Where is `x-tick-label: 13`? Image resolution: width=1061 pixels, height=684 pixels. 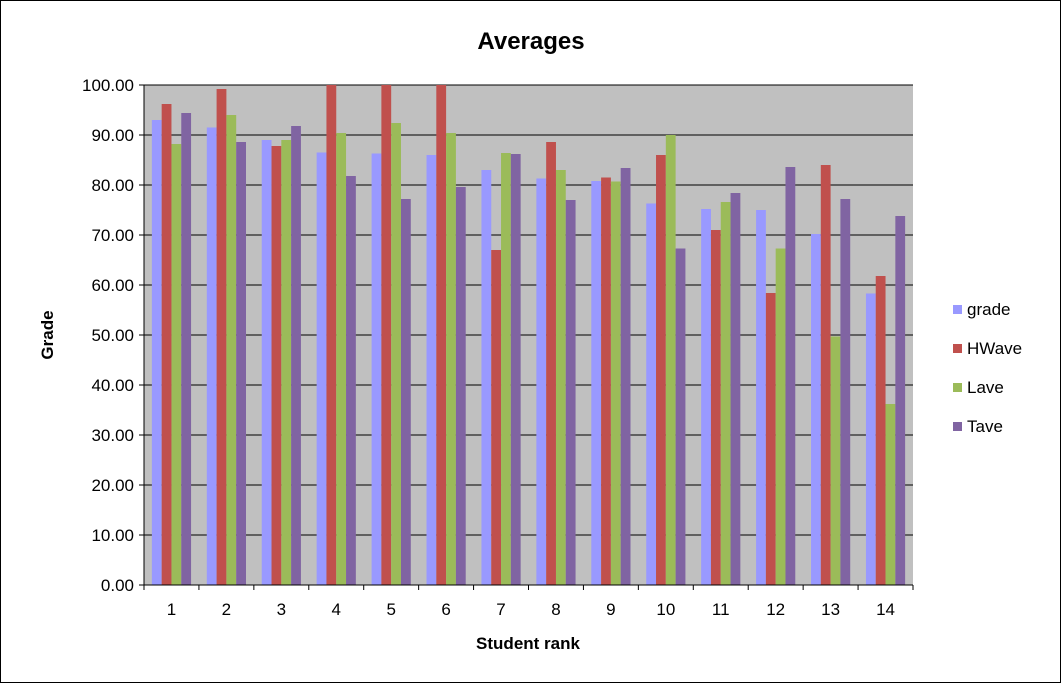 x-tick-label: 13 is located at coordinates (830, 609).